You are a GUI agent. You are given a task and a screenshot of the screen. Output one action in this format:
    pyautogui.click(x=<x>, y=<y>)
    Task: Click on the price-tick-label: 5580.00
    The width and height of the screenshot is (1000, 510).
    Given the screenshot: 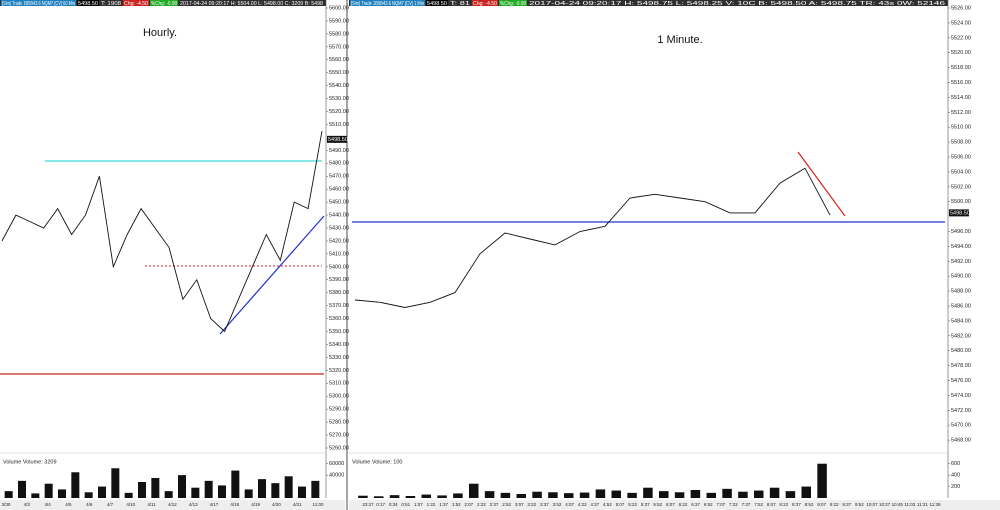 What is the action you would take?
    pyautogui.click(x=339, y=34)
    